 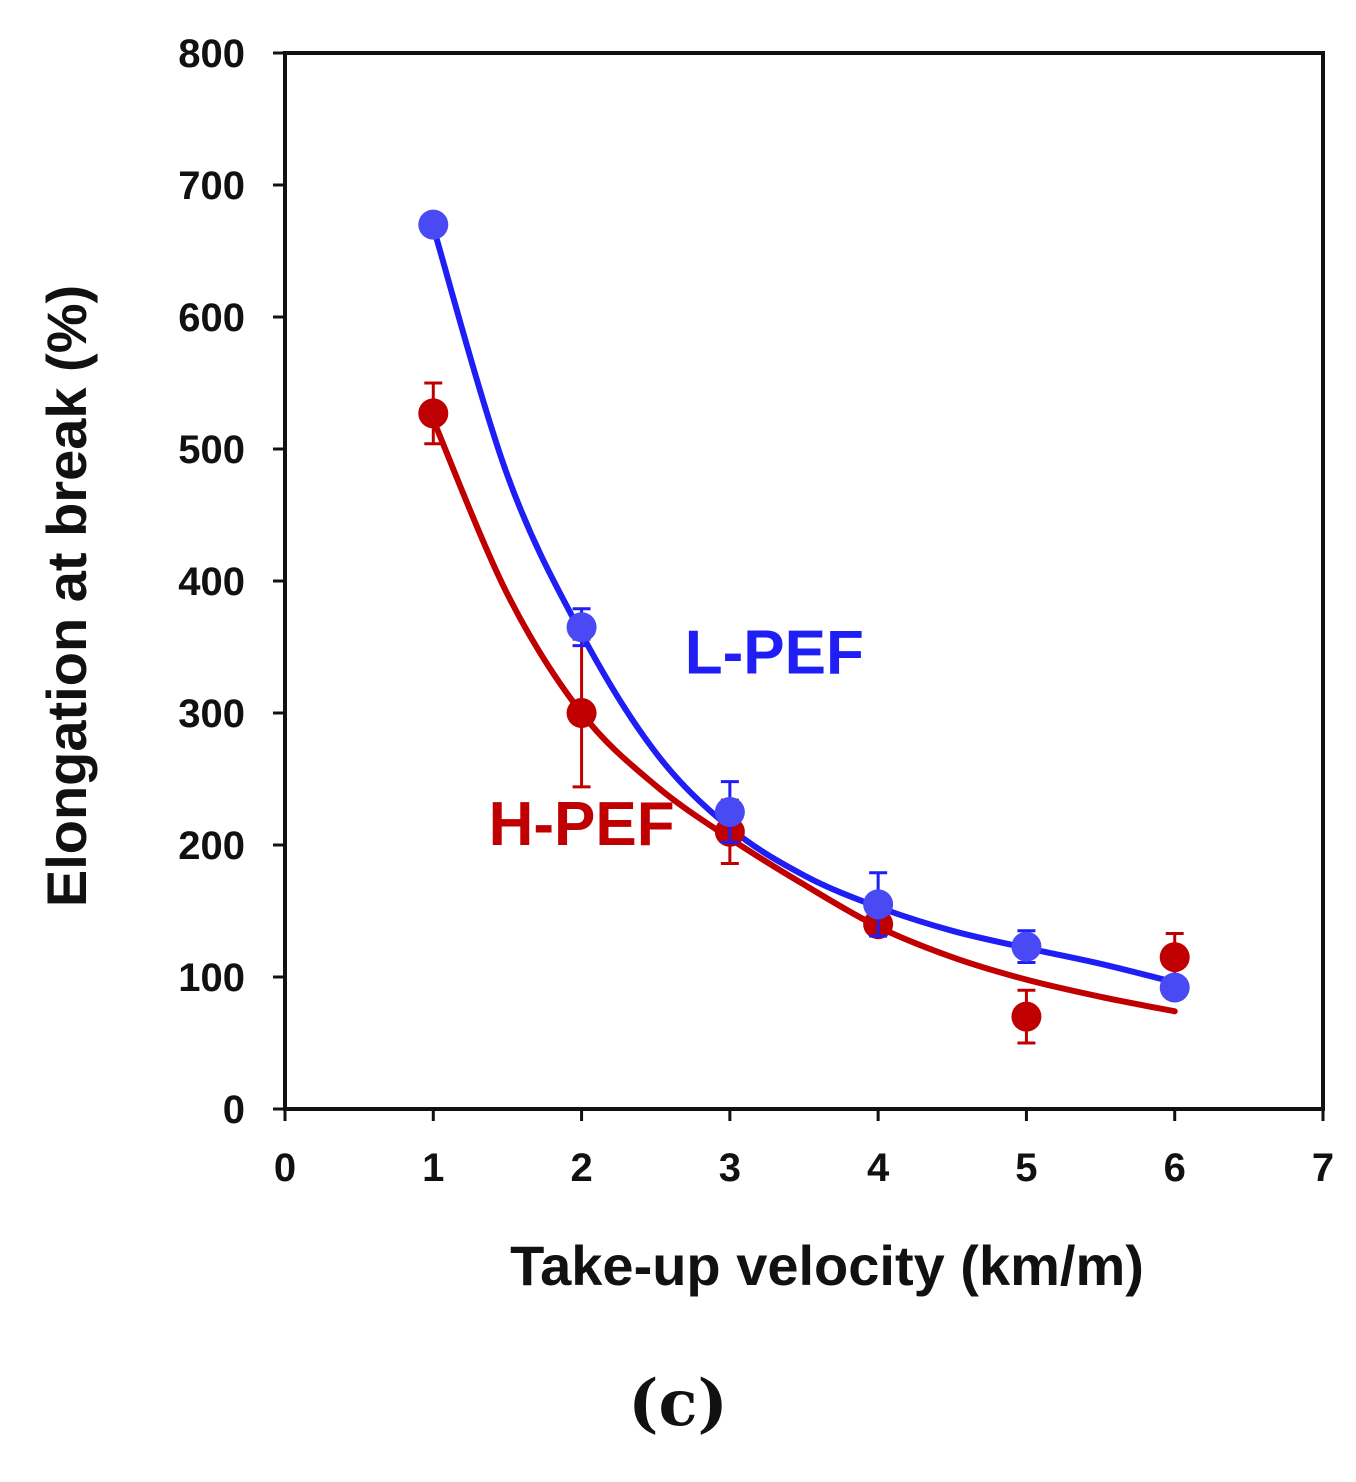 What do you see at coordinates (582, 824) in the screenshot?
I see `h-pef-series-label: H-PEF` at bounding box center [582, 824].